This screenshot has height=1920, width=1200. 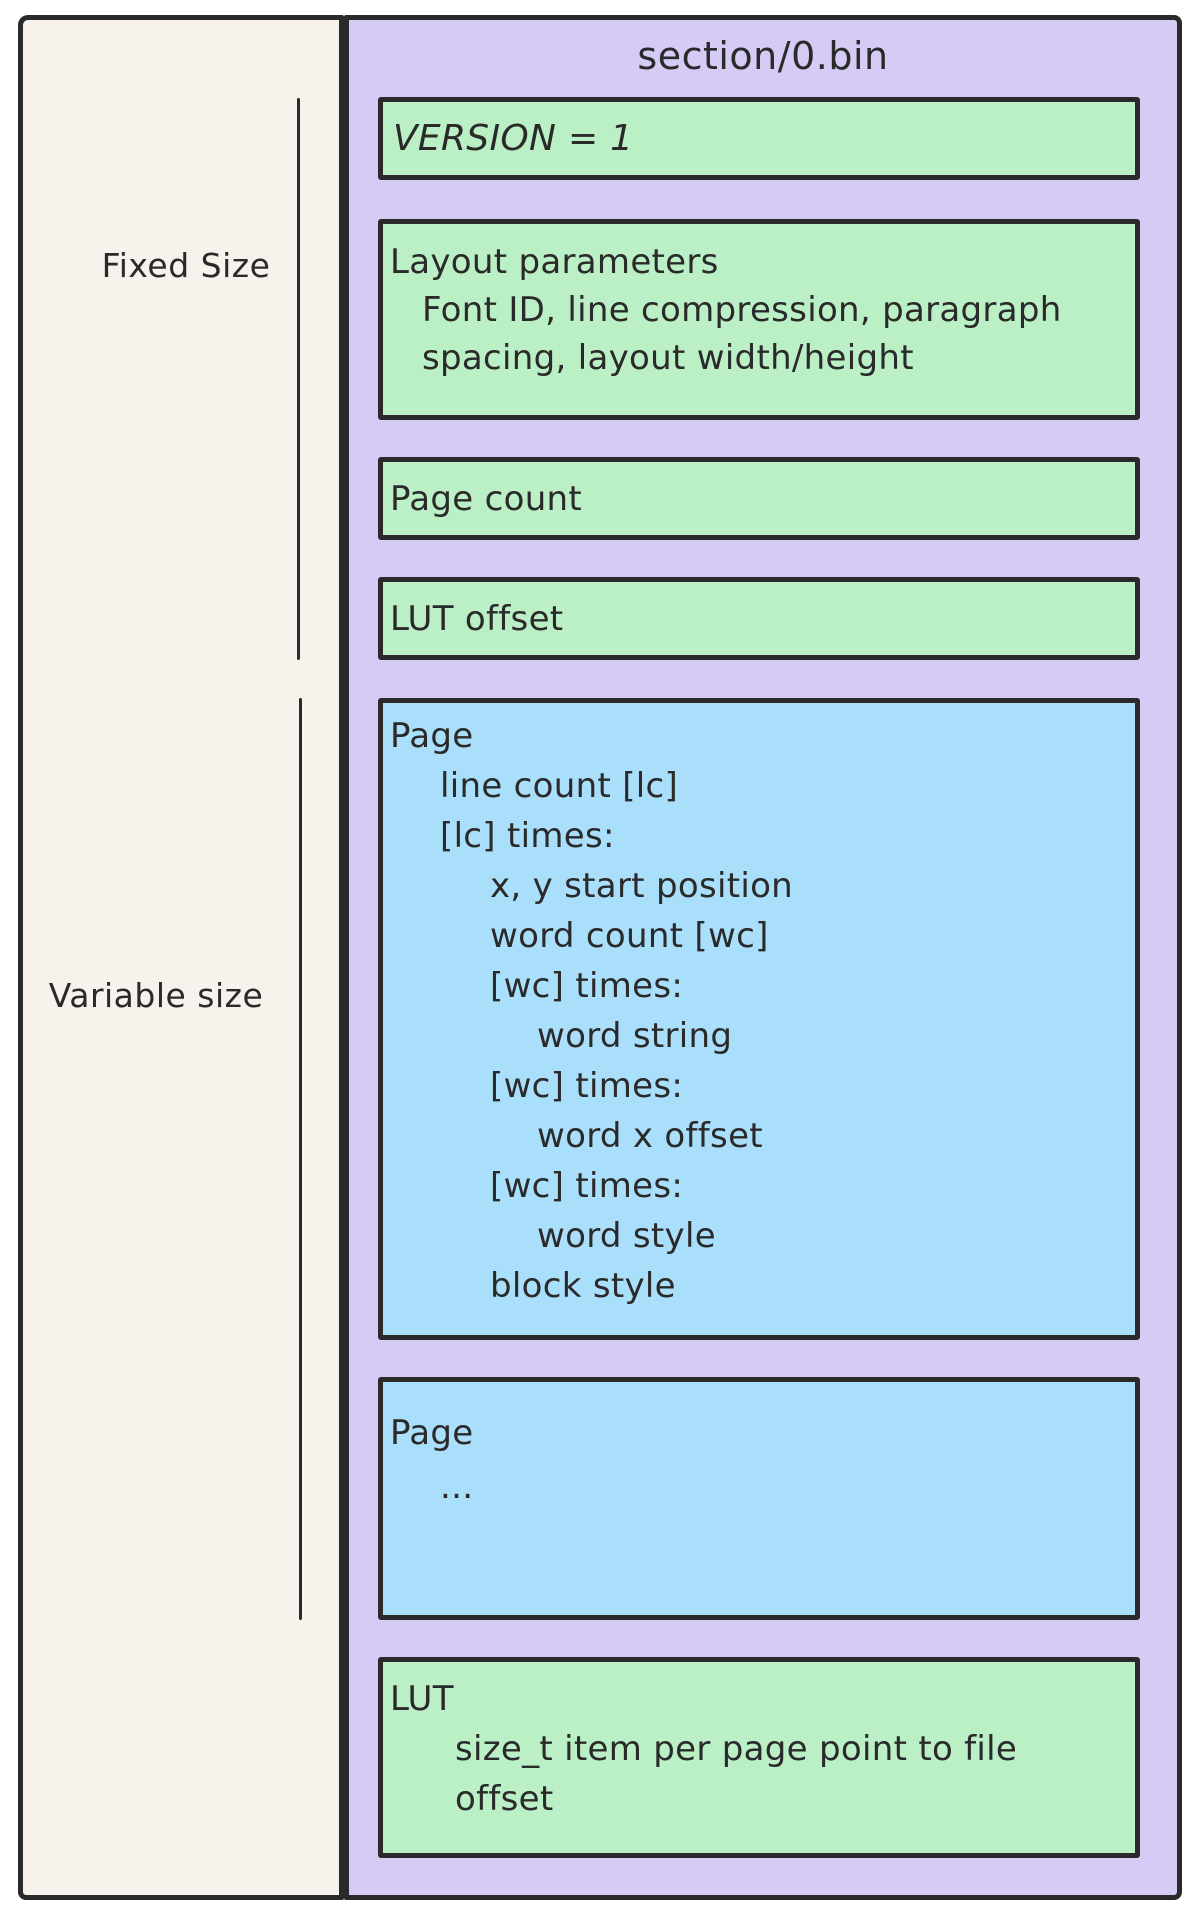 I want to click on page-box-line: word x offset, so click(x=650, y=1136).